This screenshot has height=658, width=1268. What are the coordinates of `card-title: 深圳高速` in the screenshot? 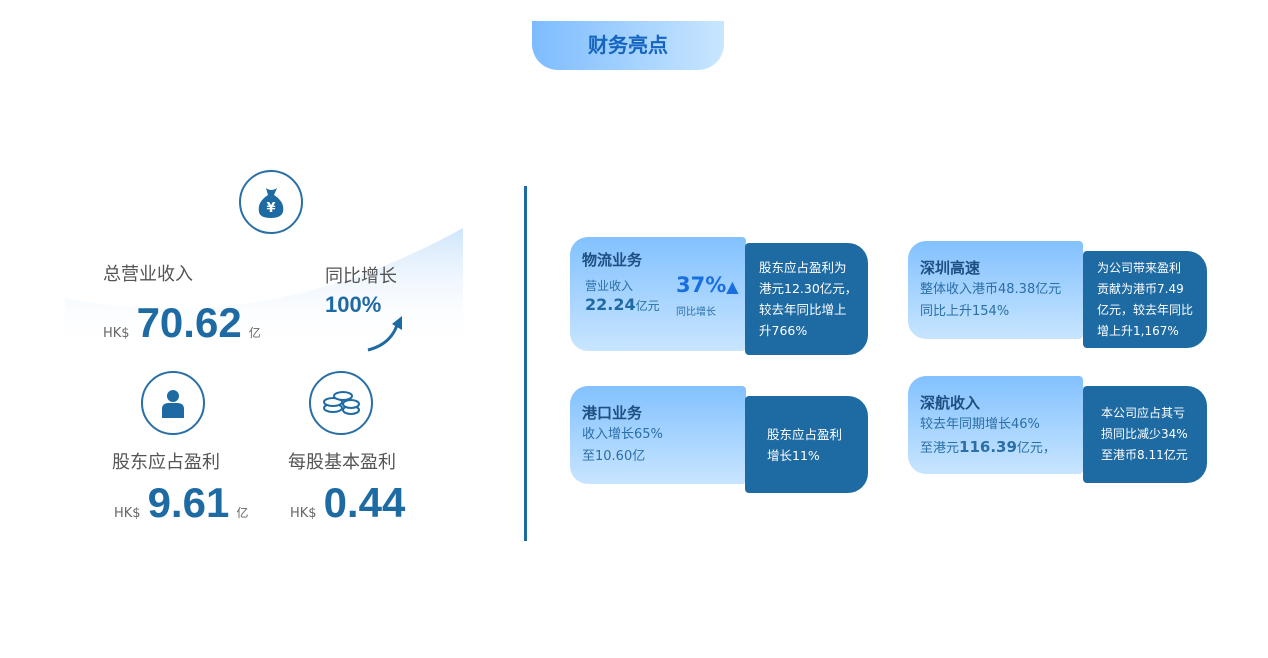 It's located at (950, 268).